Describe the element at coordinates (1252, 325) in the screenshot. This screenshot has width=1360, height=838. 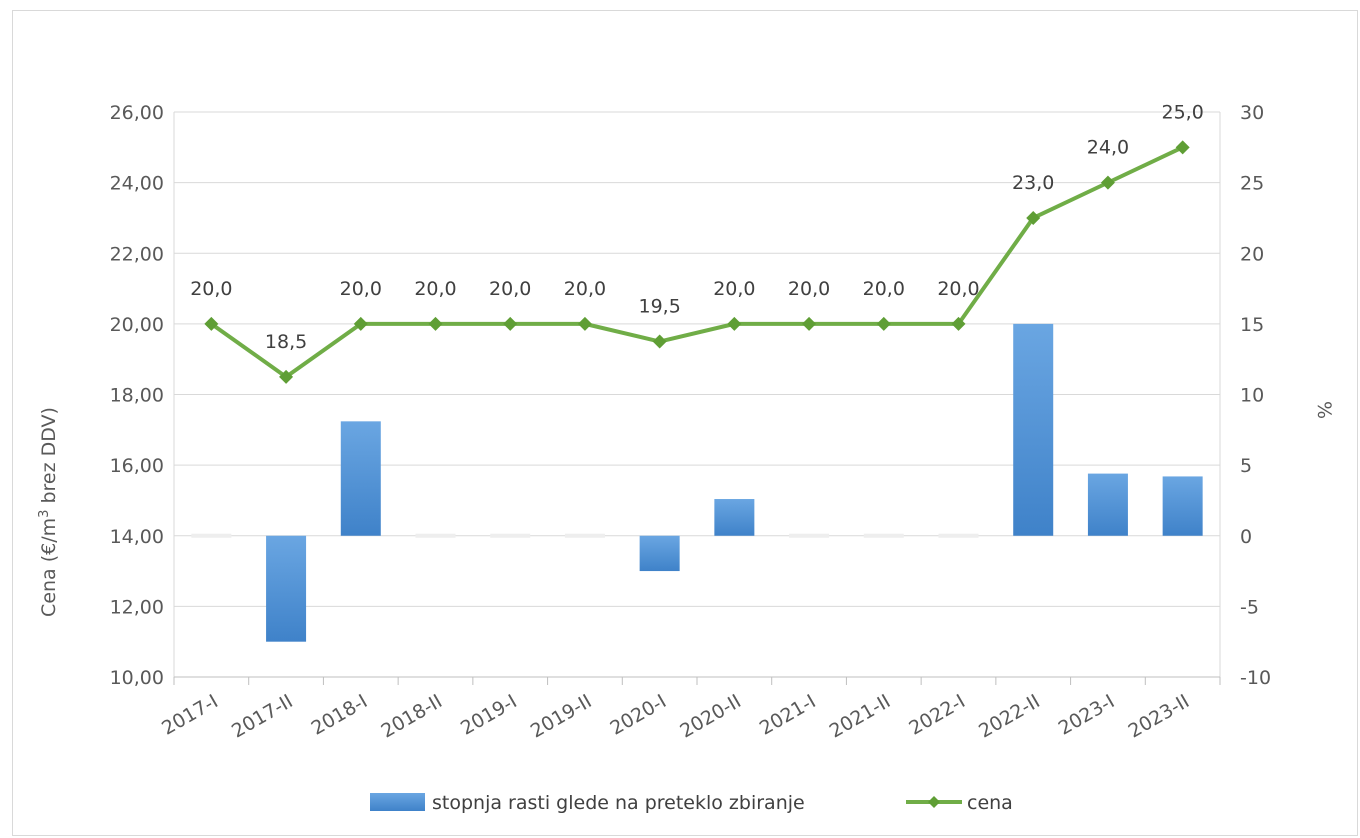
I see `y-right-tick-label: 15` at that location.